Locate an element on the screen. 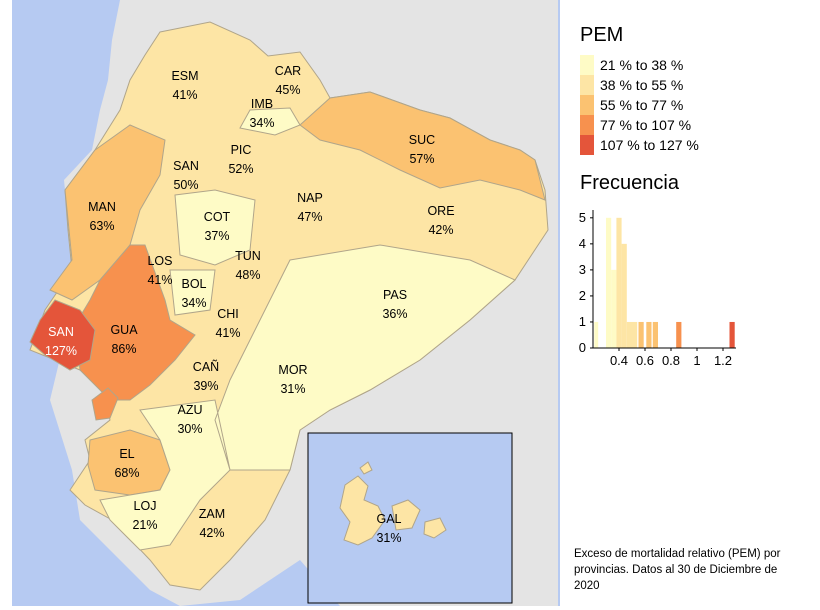 The height and width of the screenshot is (610, 820). y-ticks: 0 1 2 3 4 5 is located at coordinates (586, 282).